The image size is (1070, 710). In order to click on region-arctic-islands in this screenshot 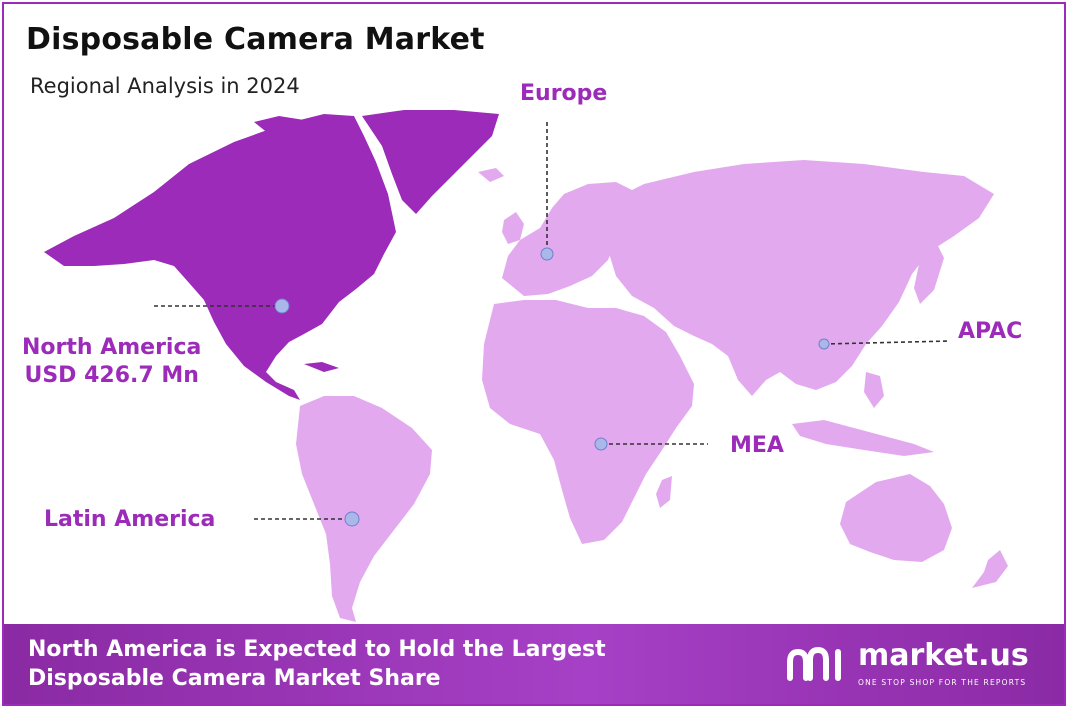, I will do `click(301, 126)`.